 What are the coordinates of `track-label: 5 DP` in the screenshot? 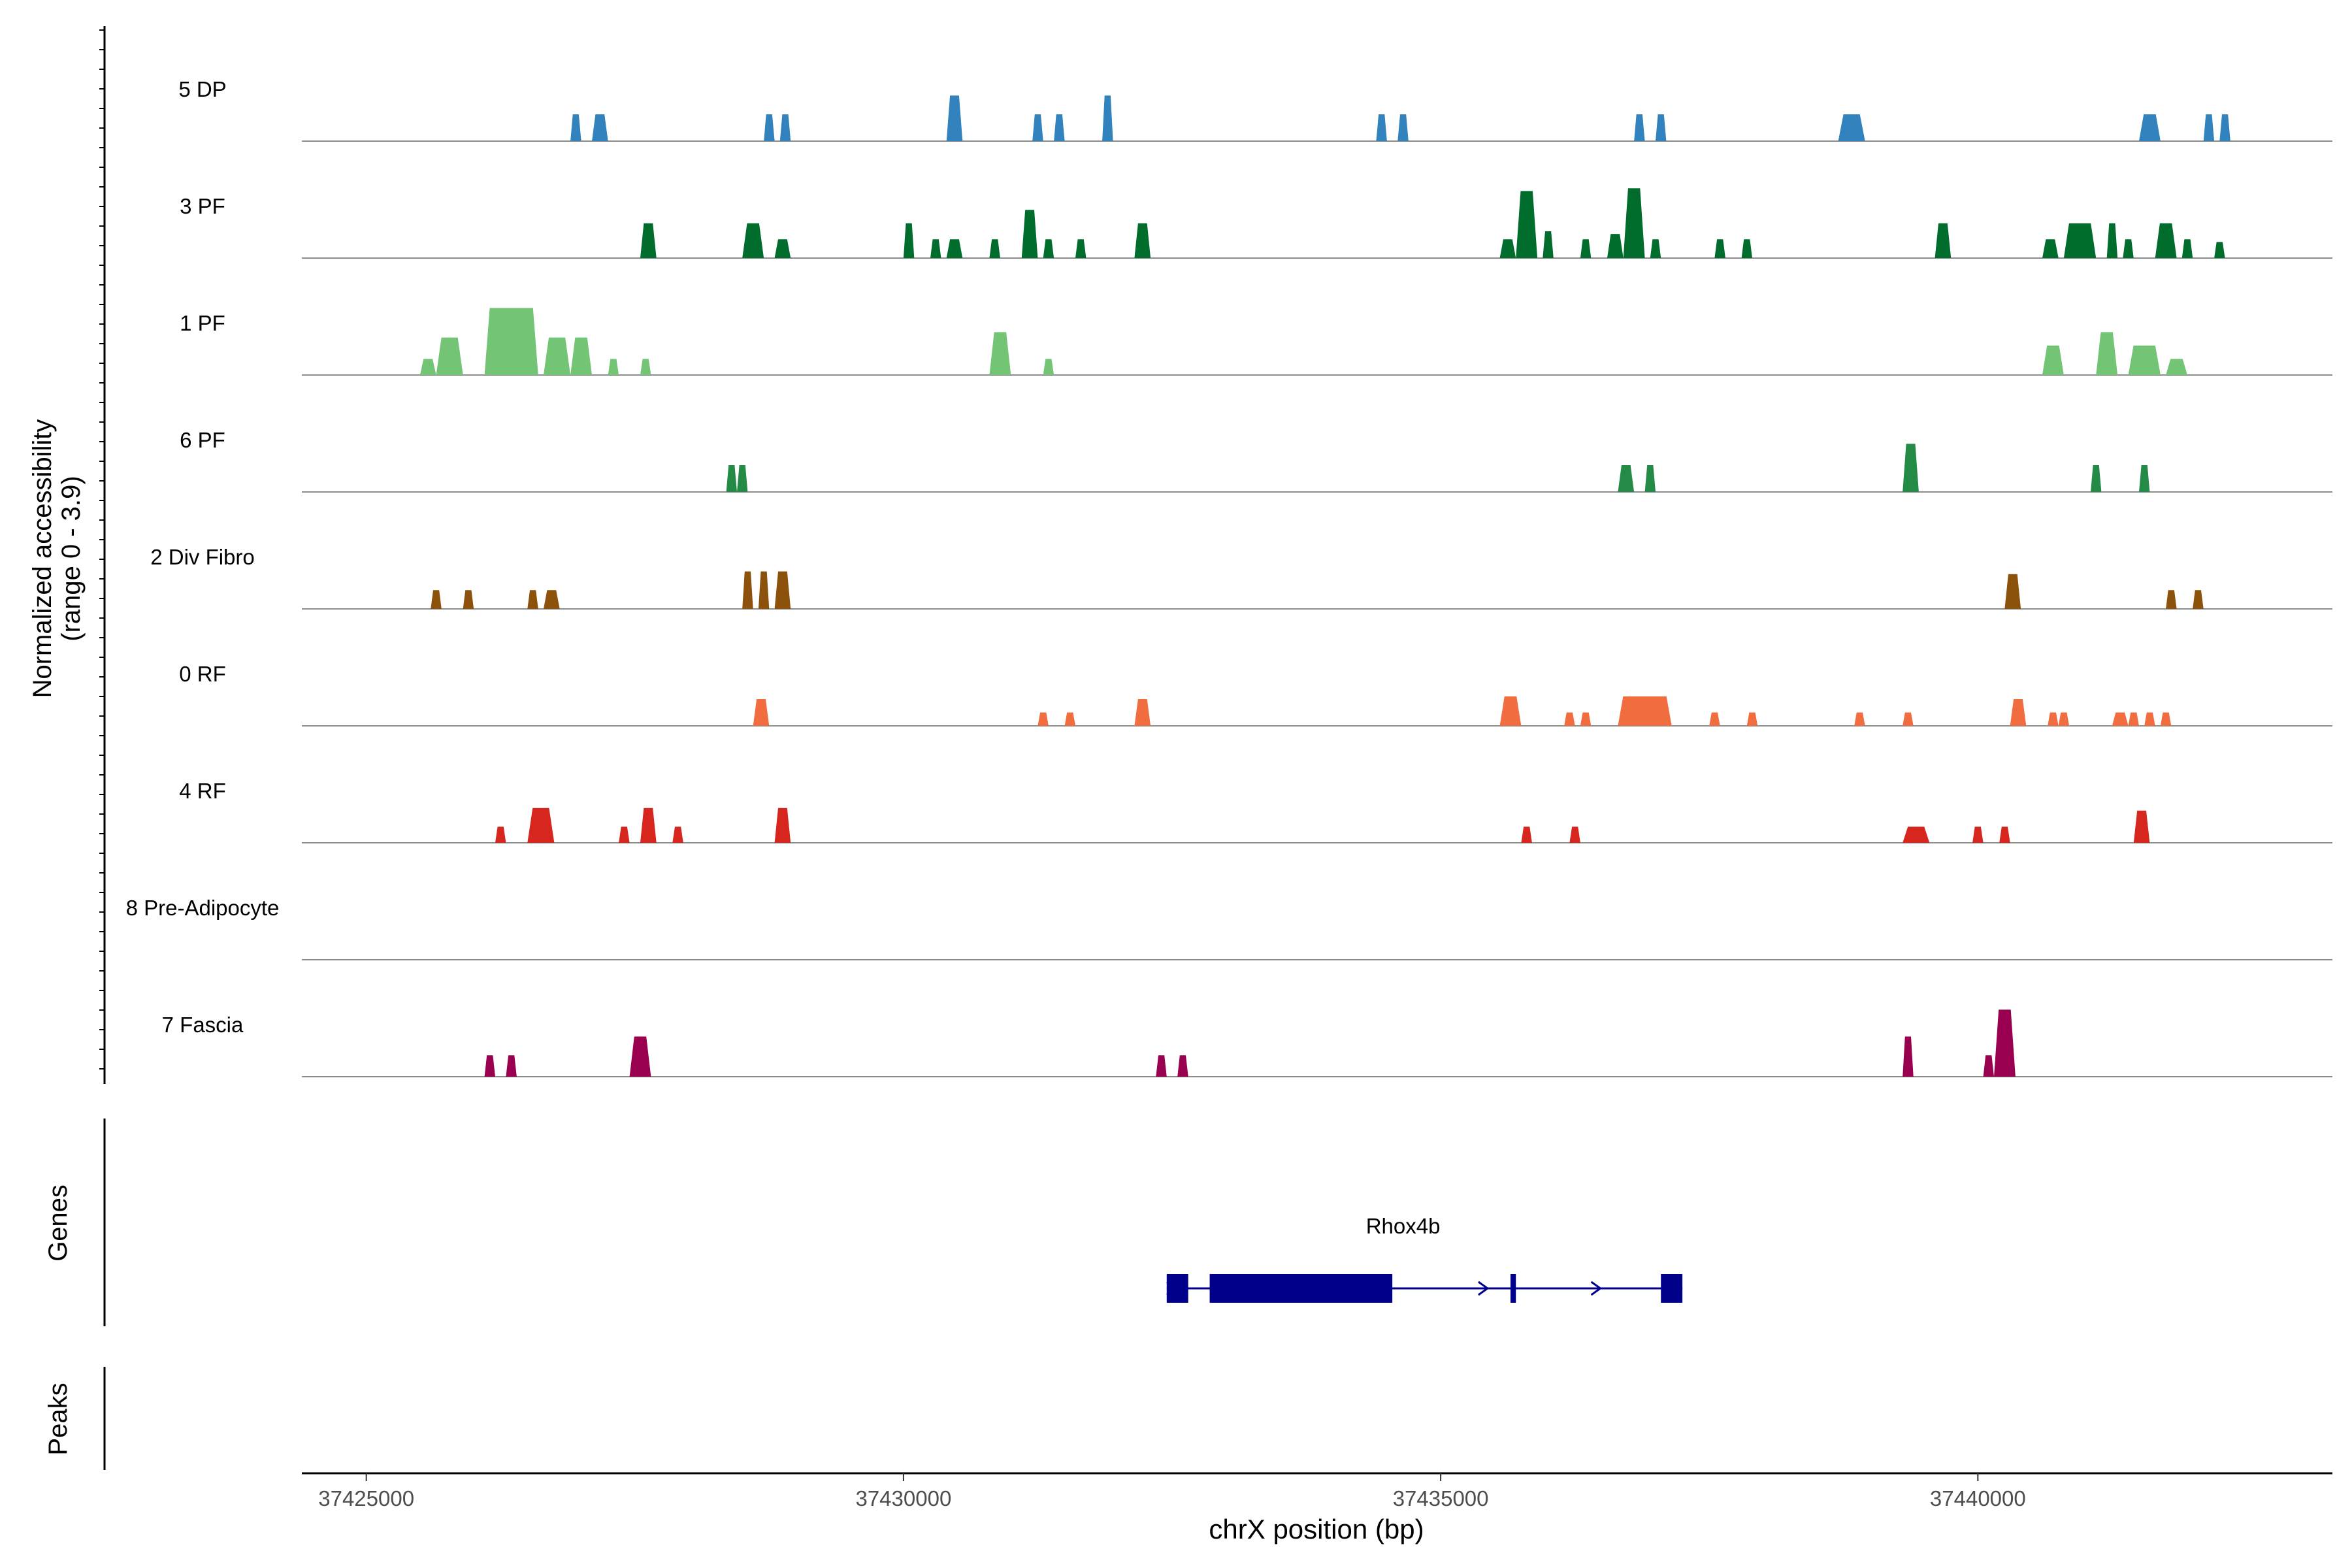 It's located at (202, 89).